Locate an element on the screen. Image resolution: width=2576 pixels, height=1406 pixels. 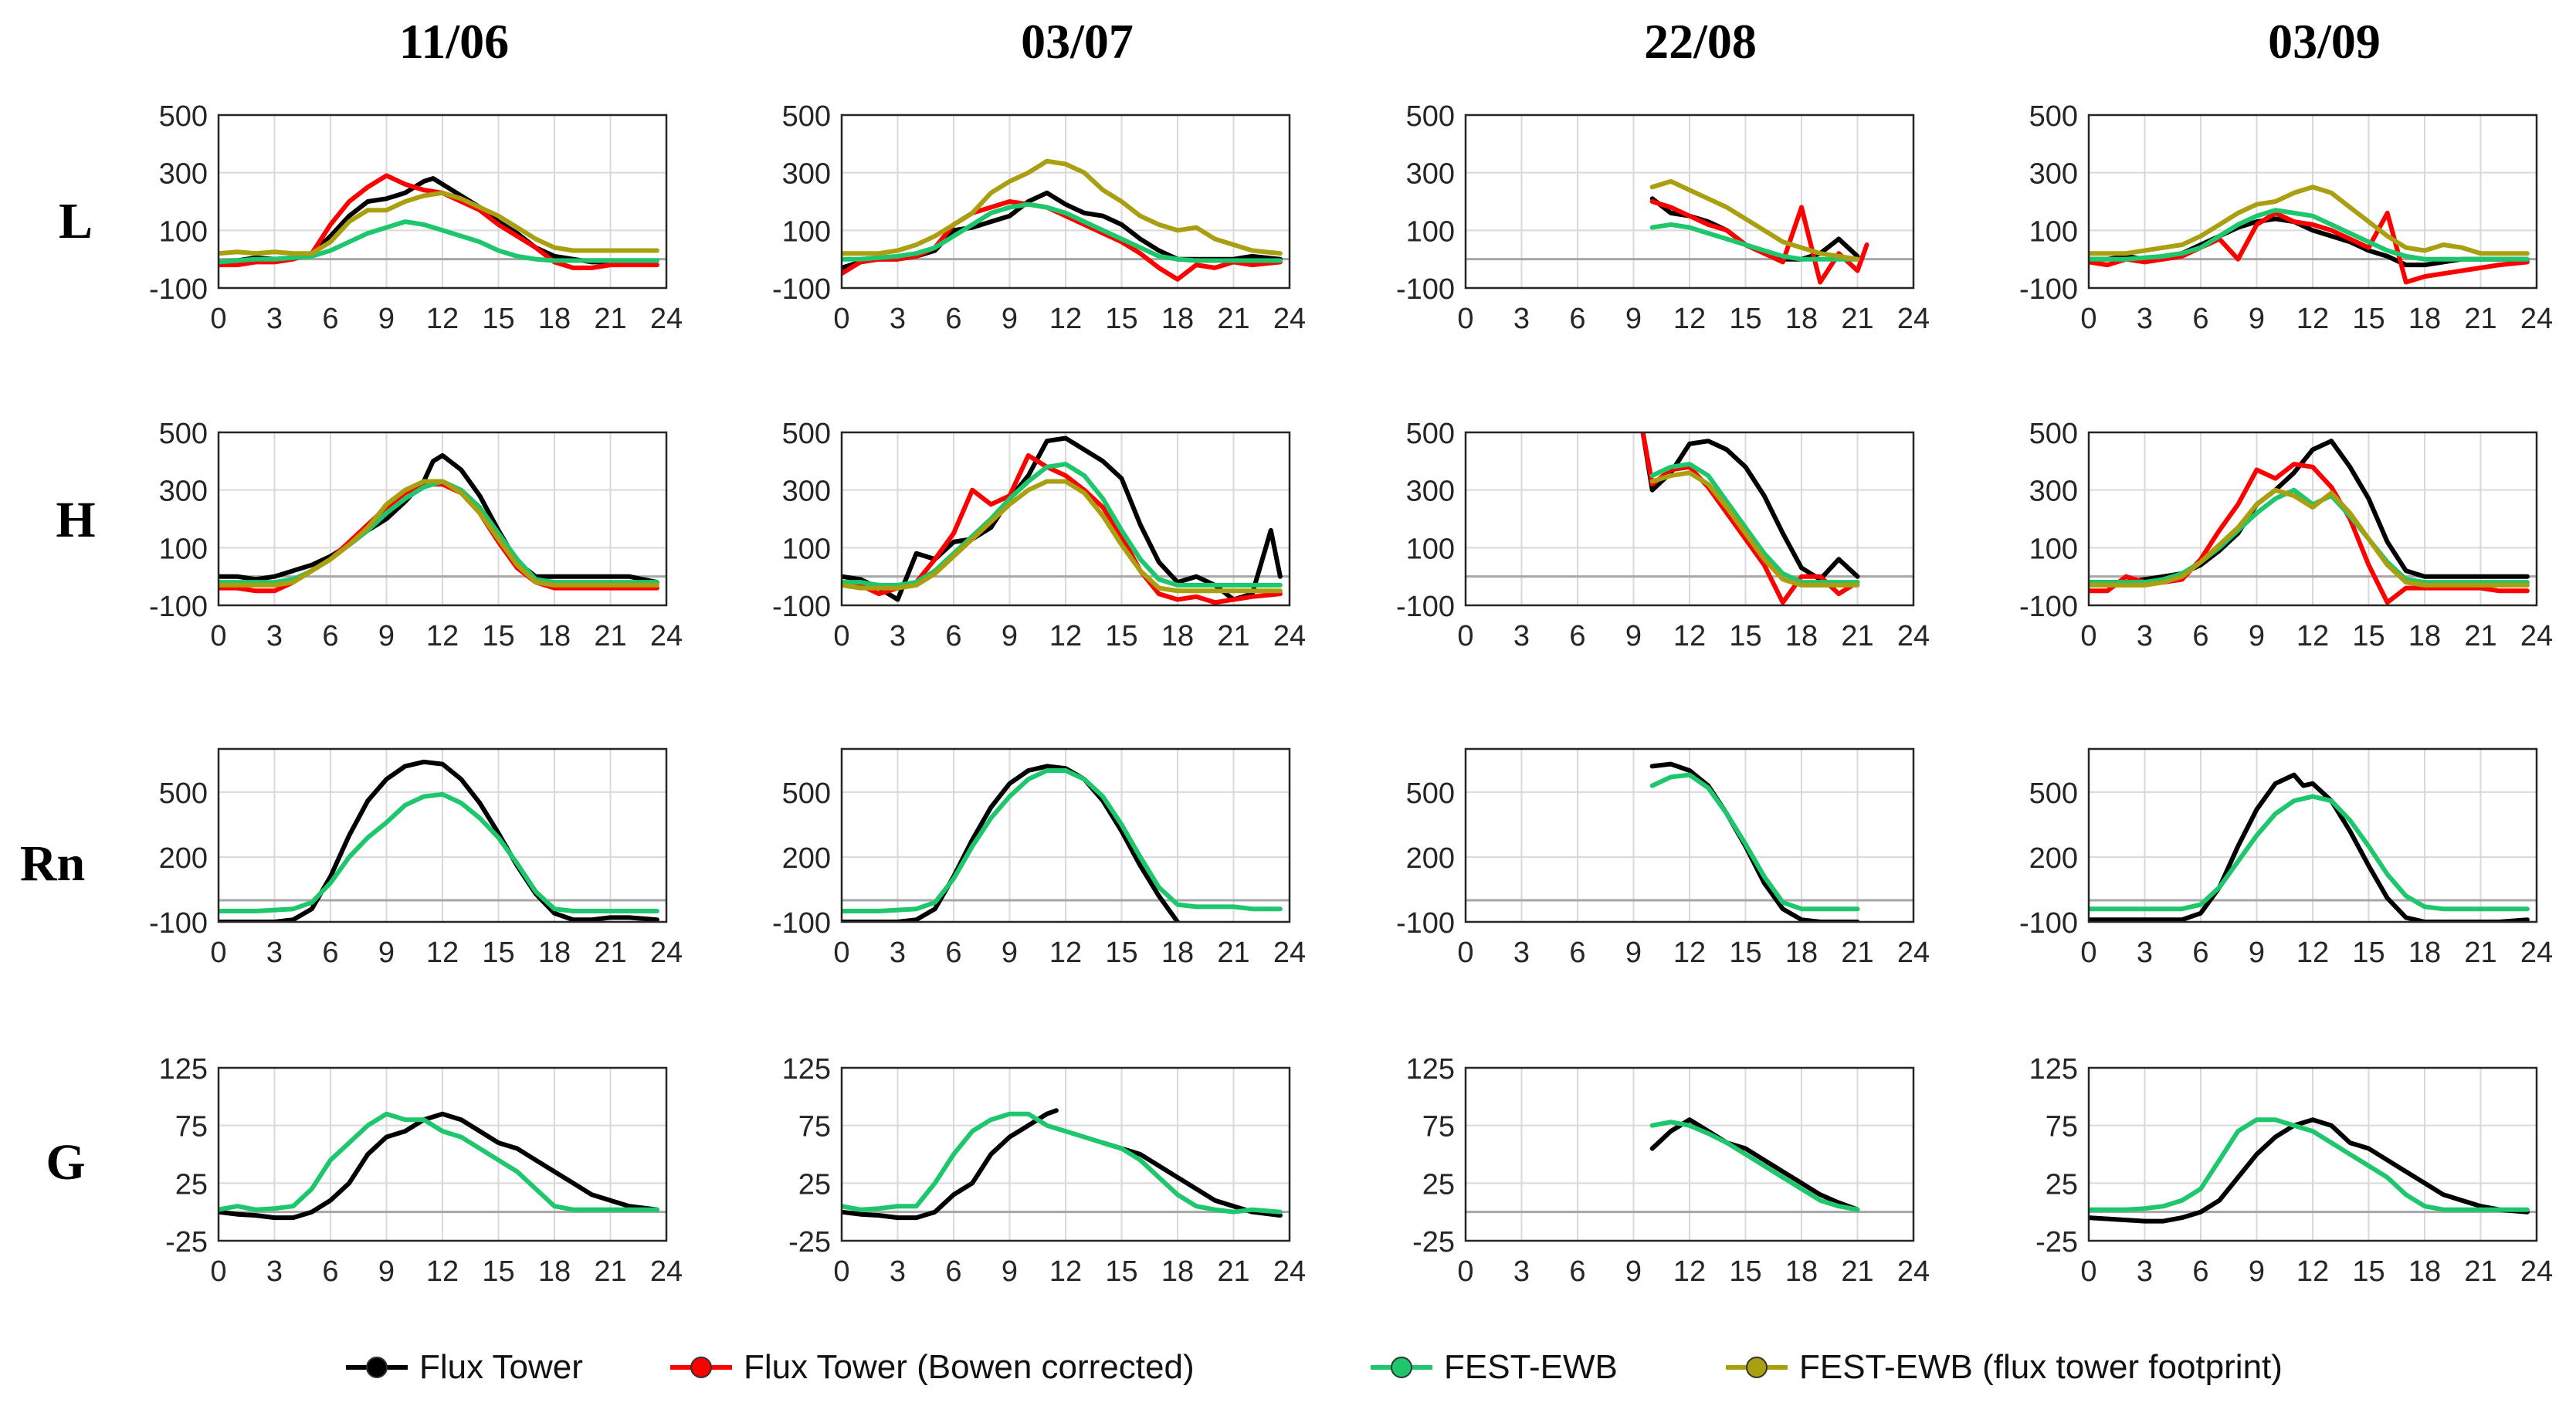
column-title-4: 03/09 is located at coordinates (2324, 42).